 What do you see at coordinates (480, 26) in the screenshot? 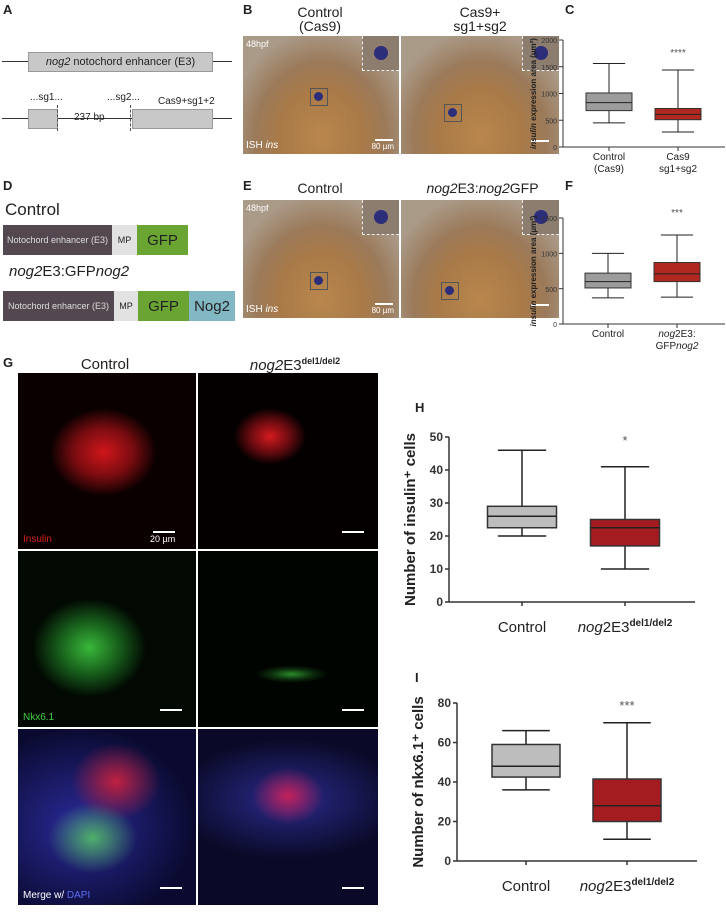
I see `b-col2-line2: sg1+sg2` at bounding box center [480, 26].